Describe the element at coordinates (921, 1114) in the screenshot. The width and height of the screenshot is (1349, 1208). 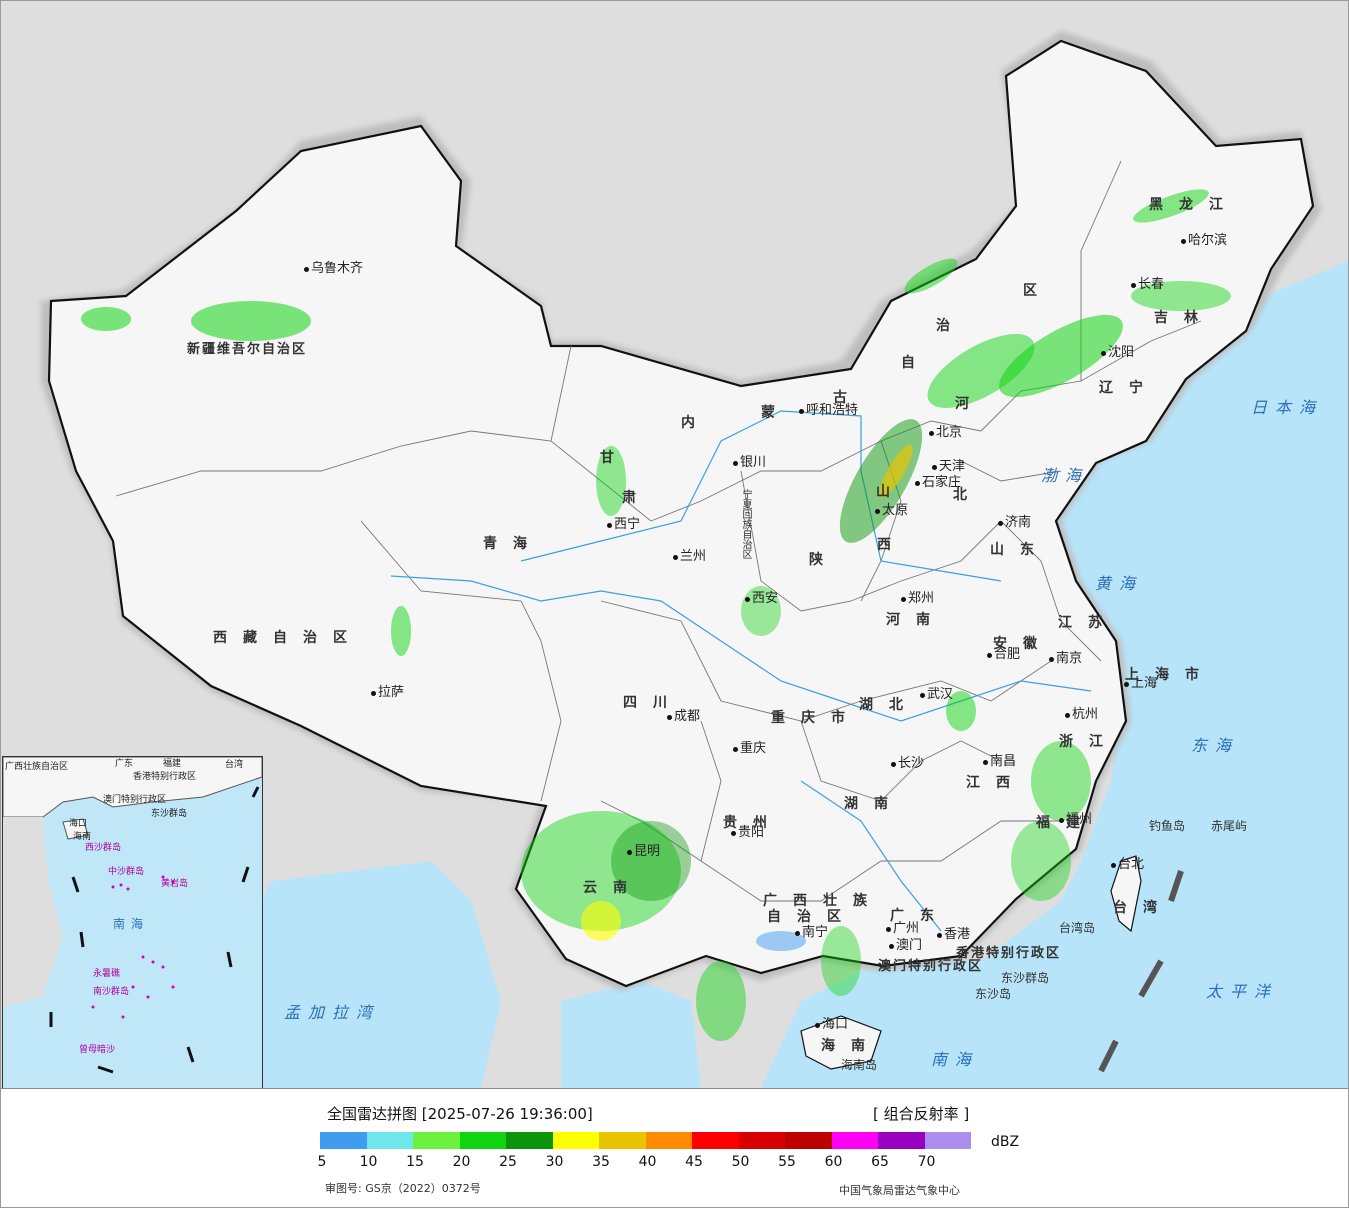
I see `product-name: [ 组合反射率 ]` at that location.